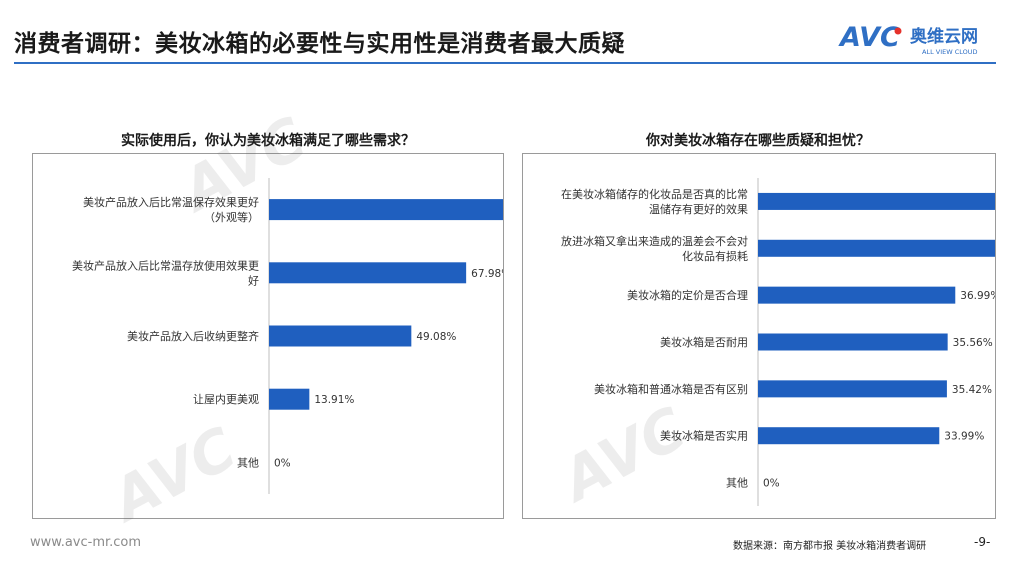 The image size is (1024, 576). What do you see at coordinates (830, 546) in the screenshot?
I see `data-source: 数据来源：南方都市报 美妆冰箱消费者调研` at bounding box center [830, 546].